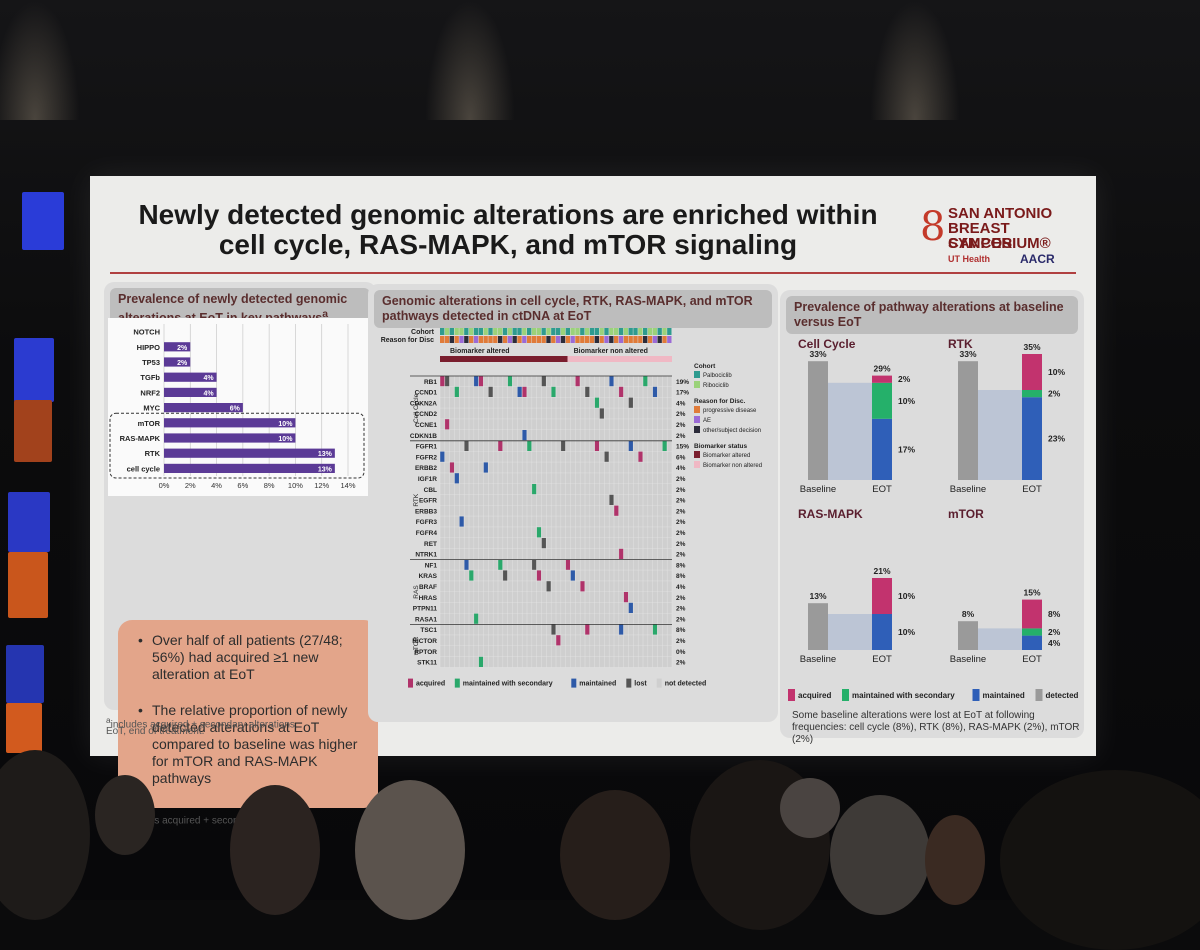 The width and height of the screenshot is (1200, 950). Describe the element at coordinates (427, 533) in the screenshot. I see `gene-label: FGFR4` at that location.